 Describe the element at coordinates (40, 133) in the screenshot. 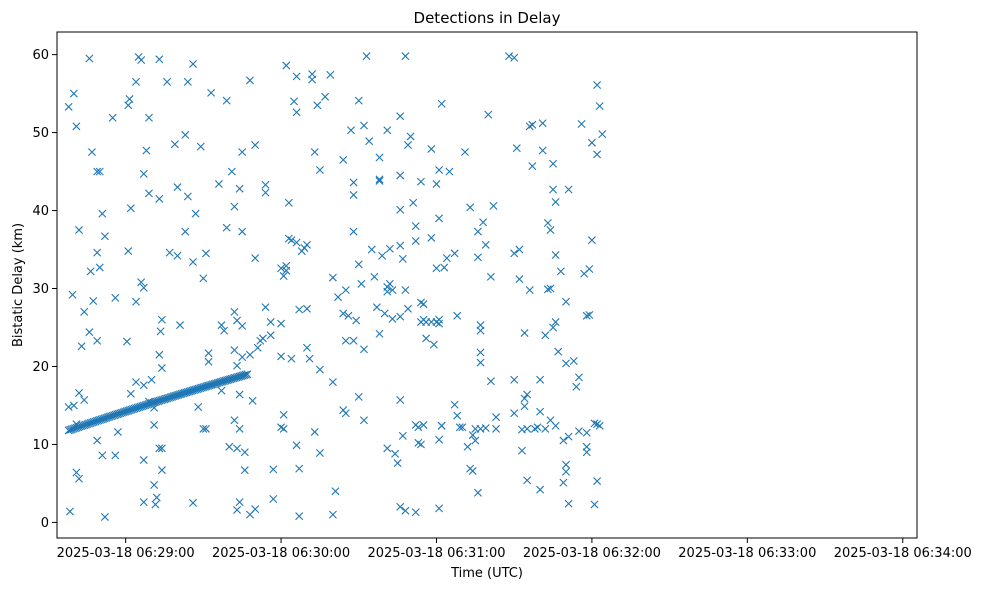

I see `y-tick-label: 50` at that location.